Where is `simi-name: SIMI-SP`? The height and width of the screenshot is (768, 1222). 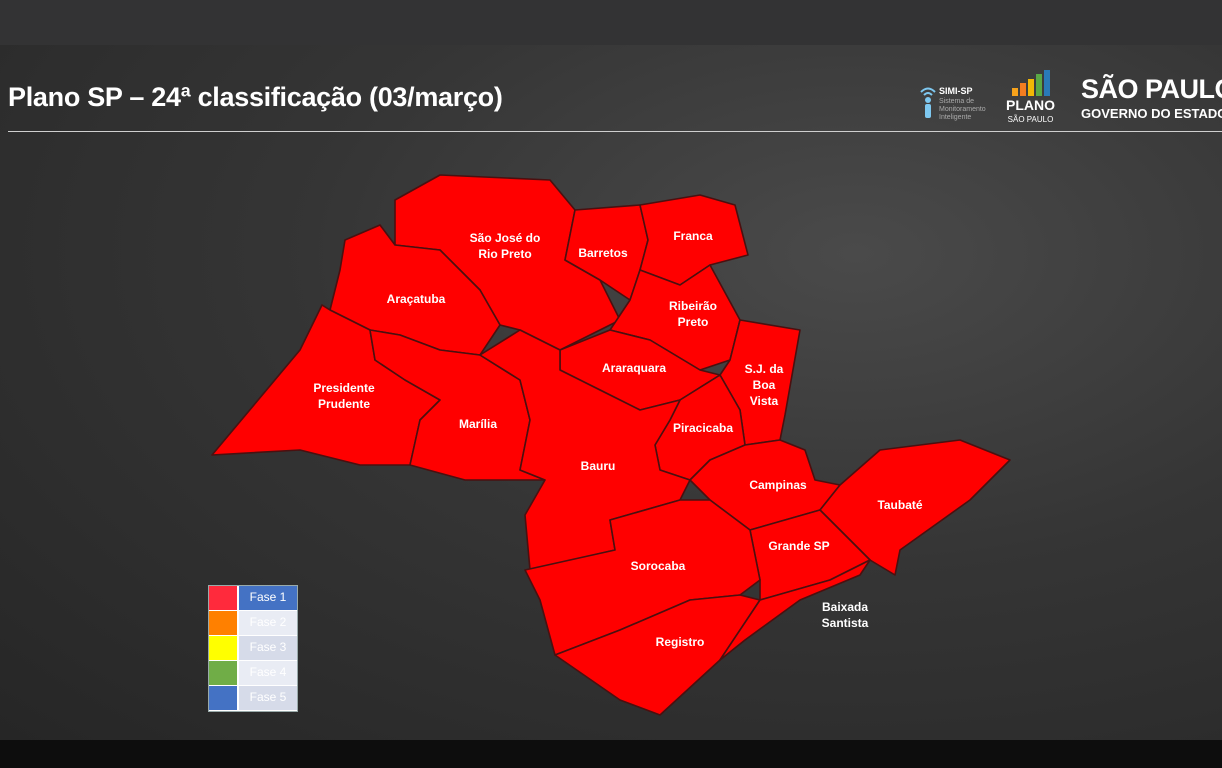 simi-name: SIMI-SP is located at coordinates (956, 91).